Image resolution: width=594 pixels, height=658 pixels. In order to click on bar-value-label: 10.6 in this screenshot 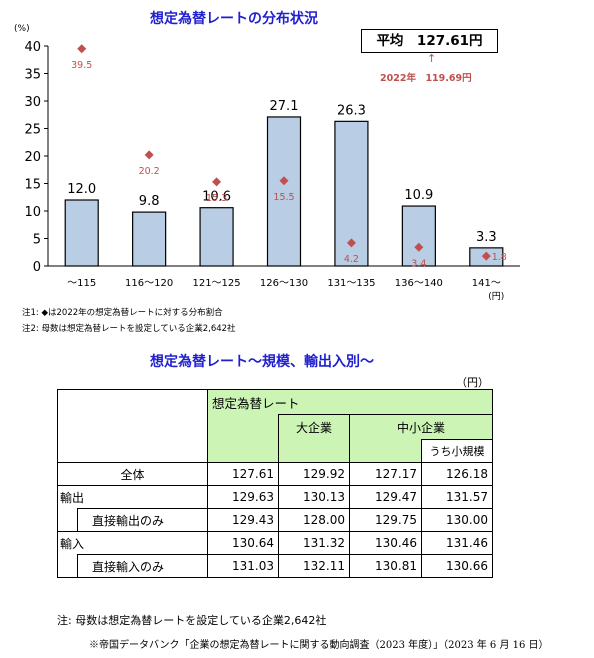, I will do `click(216, 197)`.